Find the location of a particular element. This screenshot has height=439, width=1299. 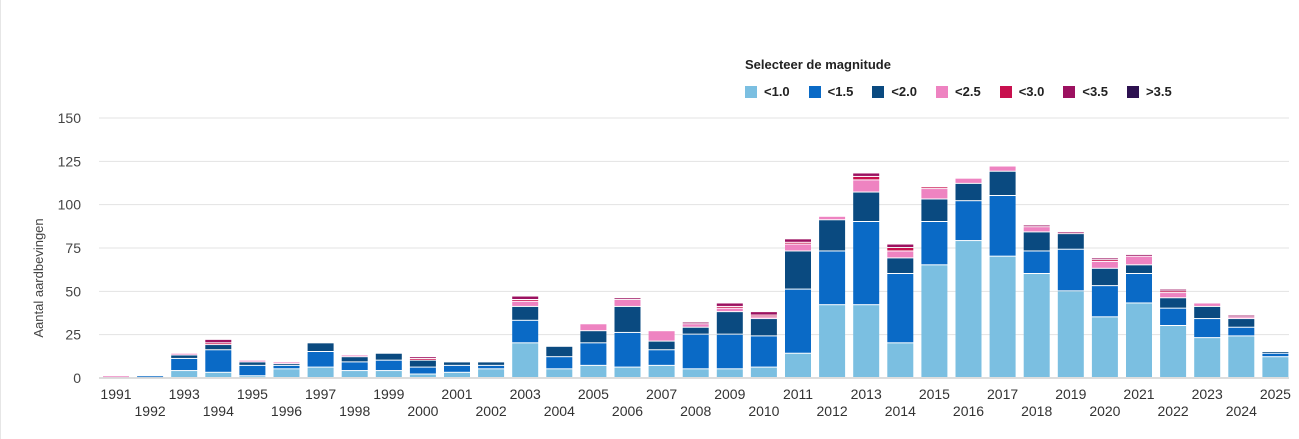

legend-item: <2.5 is located at coordinates (958, 91).